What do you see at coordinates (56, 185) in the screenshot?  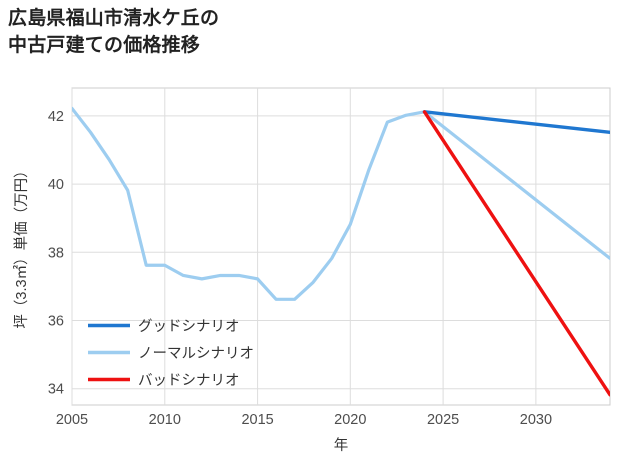 I see `y-tick-40: 40` at bounding box center [56, 185].